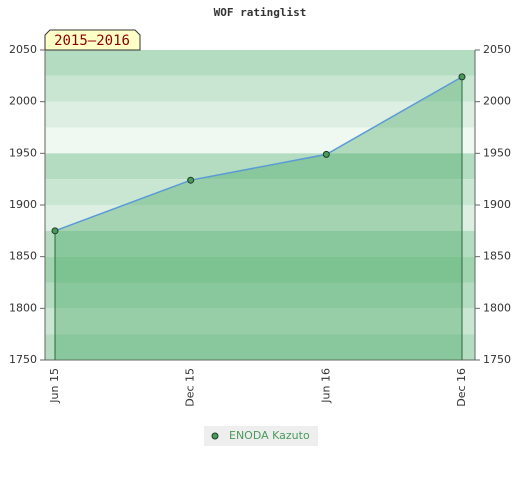 This screenshot has height=480, width=520. What do you see at coordinates (269, 435) in the screenshot?
I see `legend-label: ENODA Kazuto` at bounding box center [269, 435].